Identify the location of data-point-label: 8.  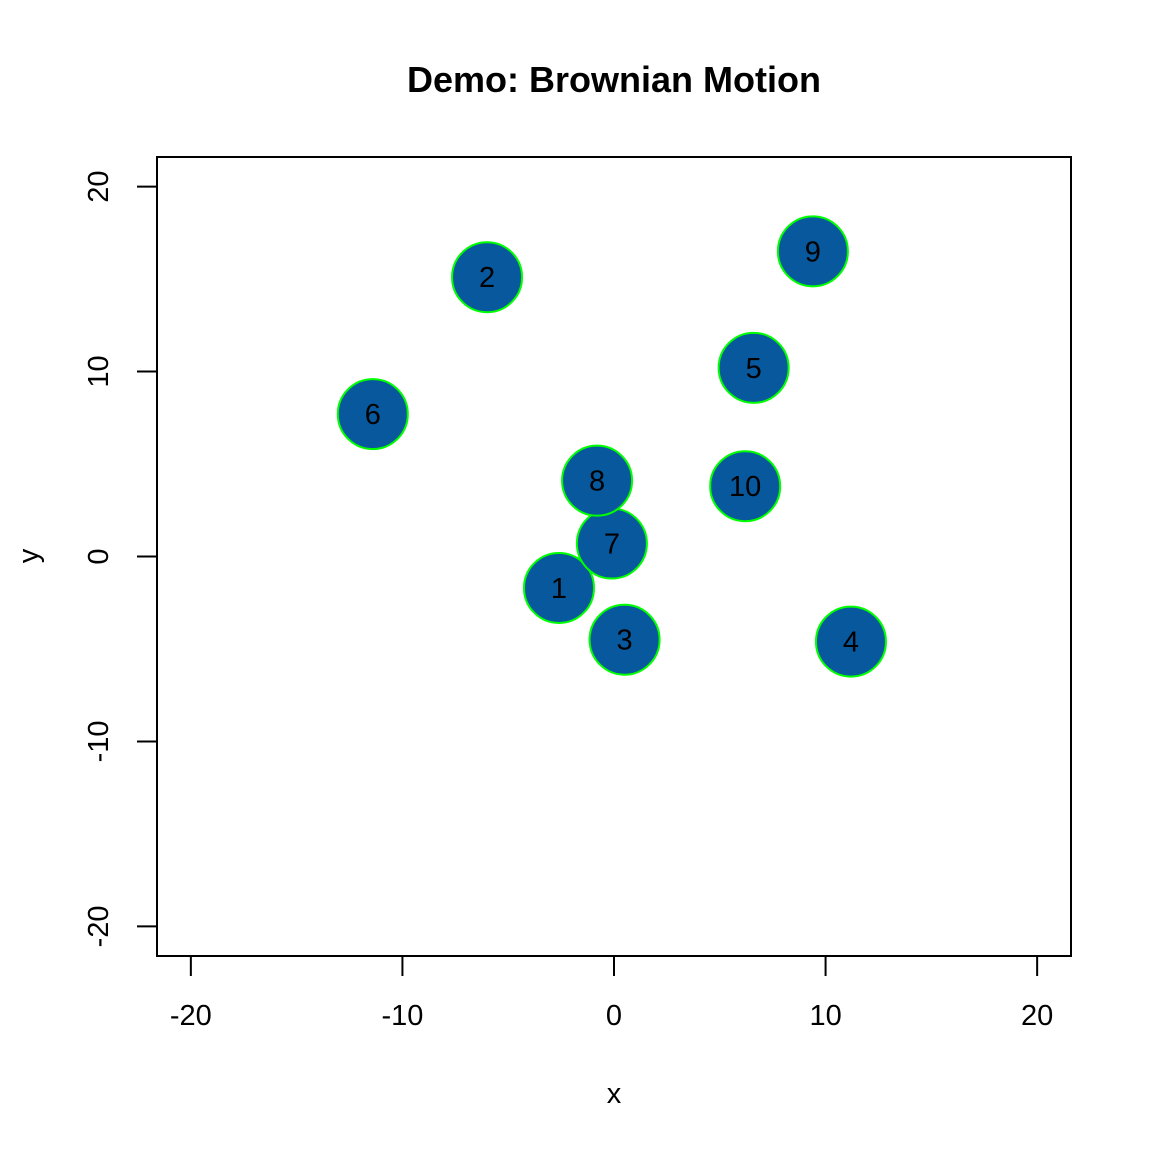
(597, 482).